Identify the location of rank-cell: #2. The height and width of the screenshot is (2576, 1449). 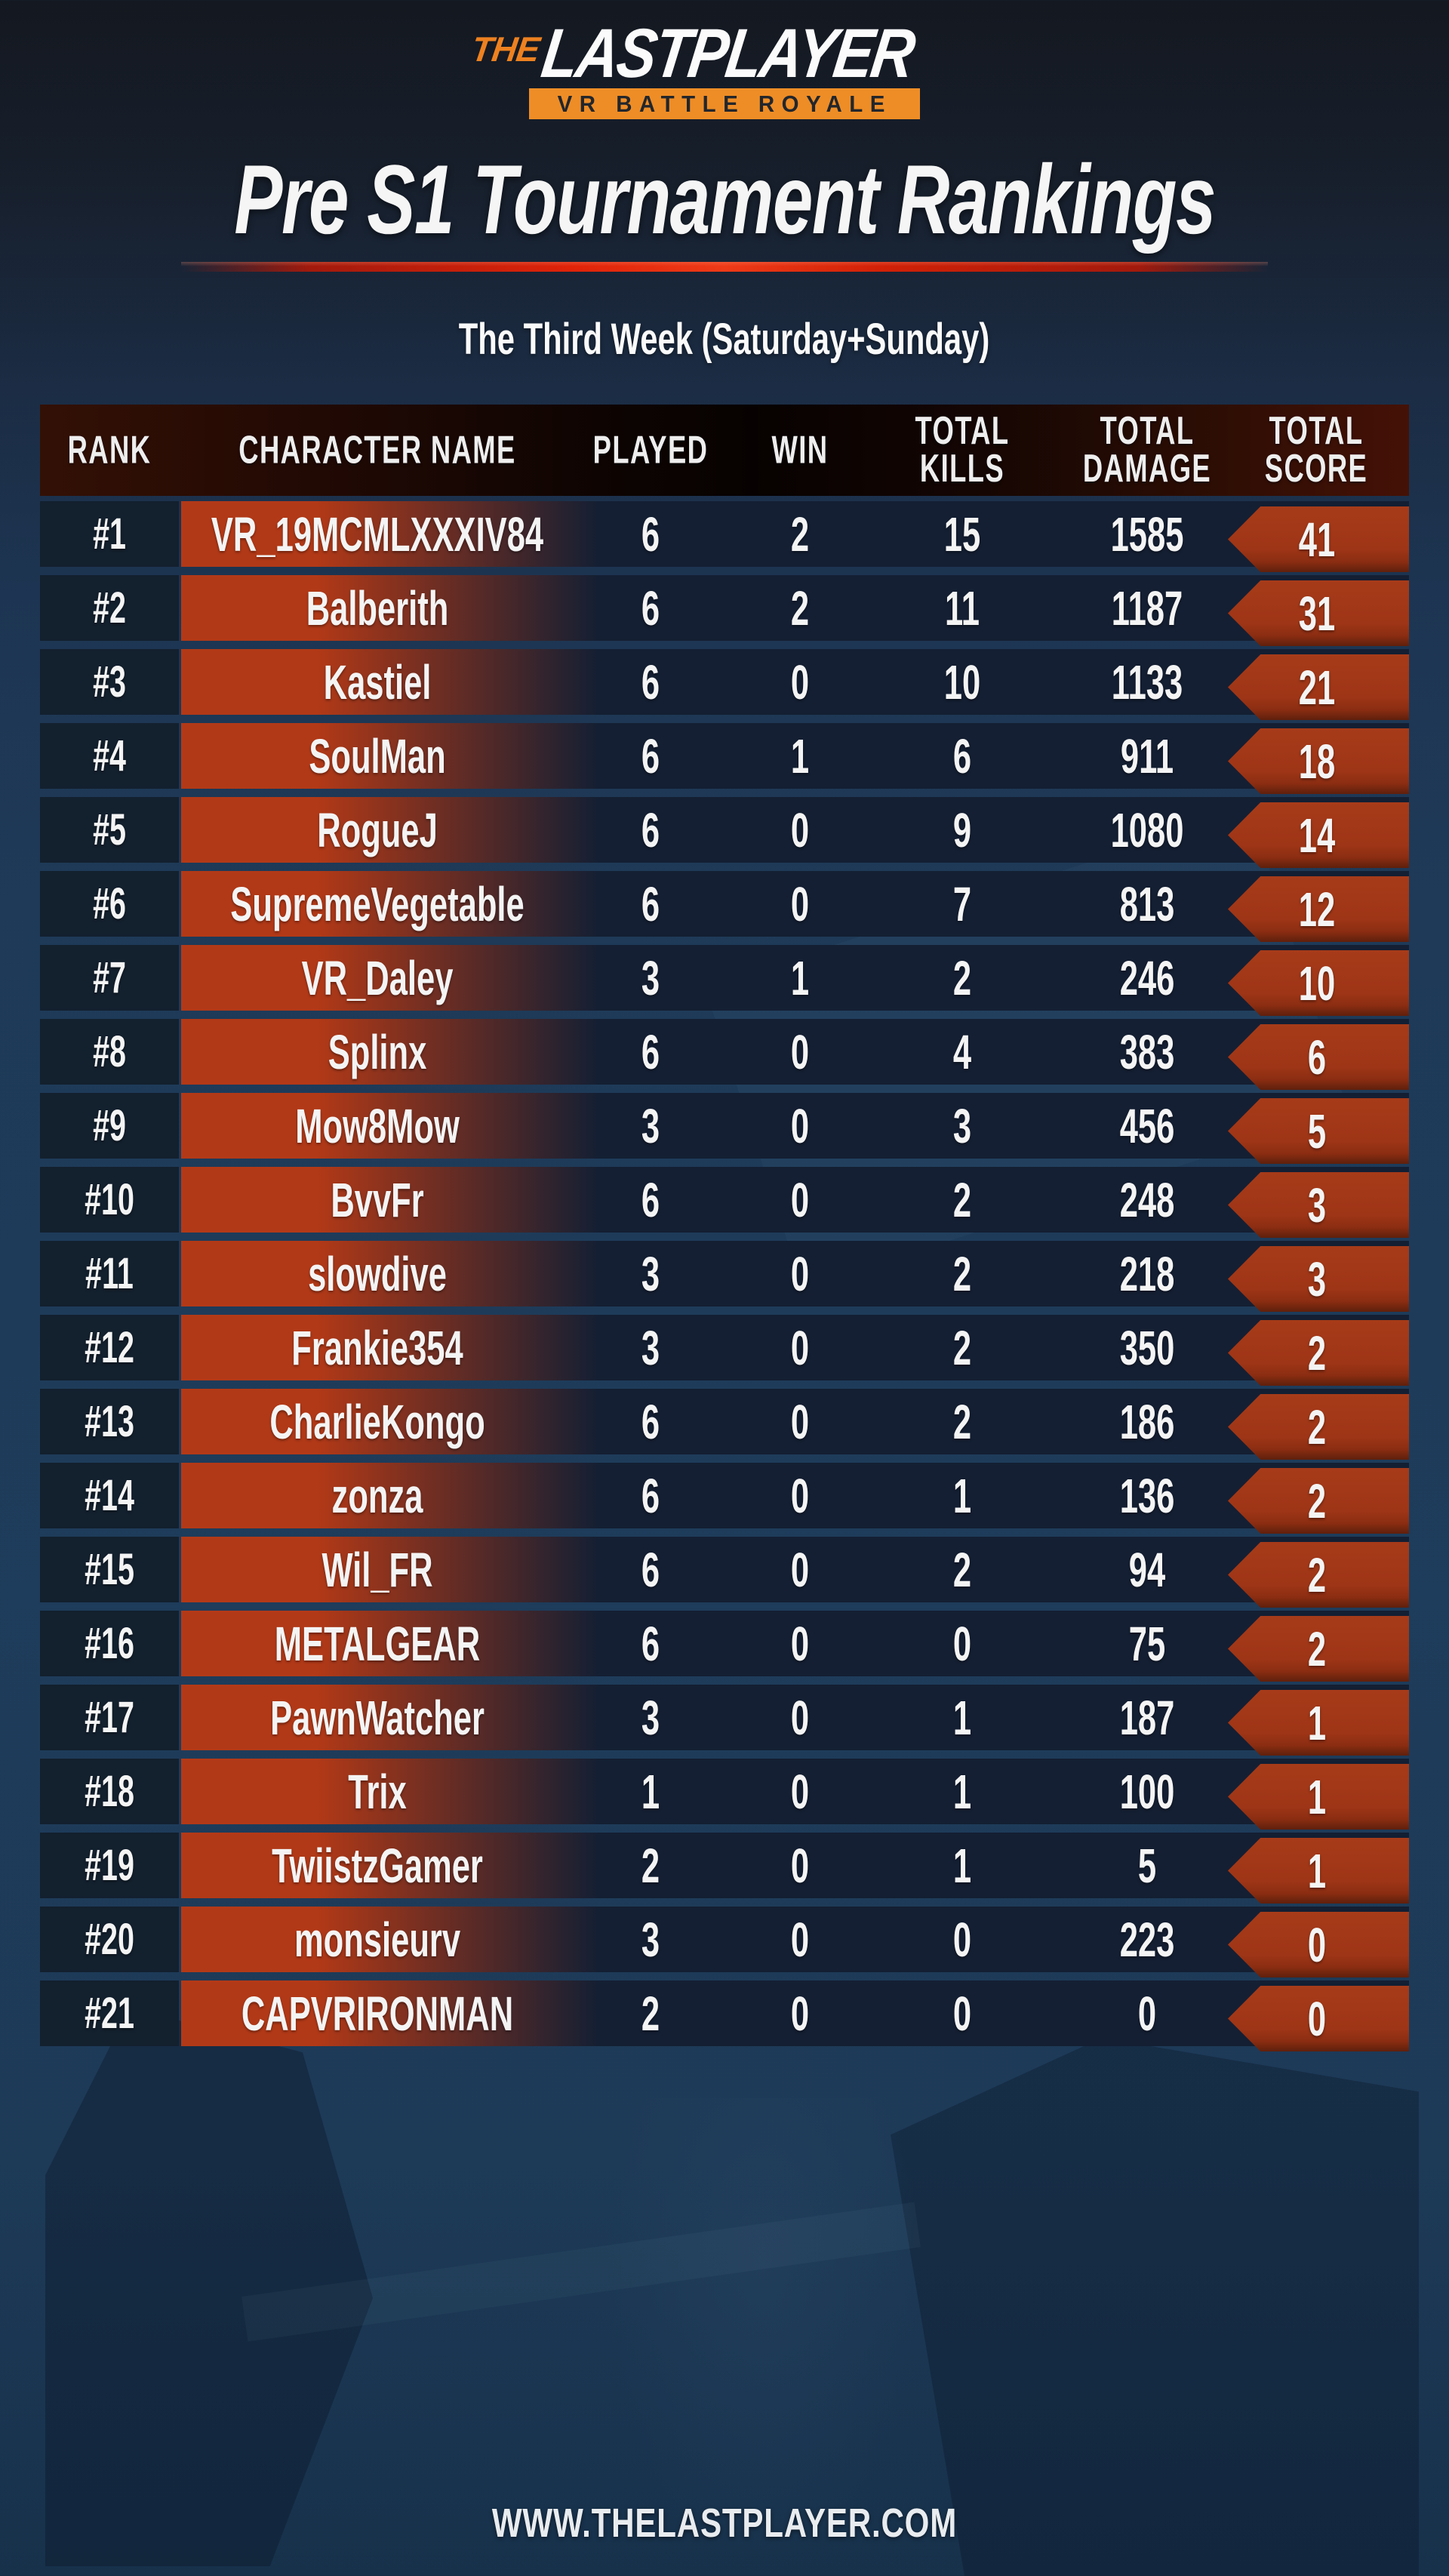
(109, 608).